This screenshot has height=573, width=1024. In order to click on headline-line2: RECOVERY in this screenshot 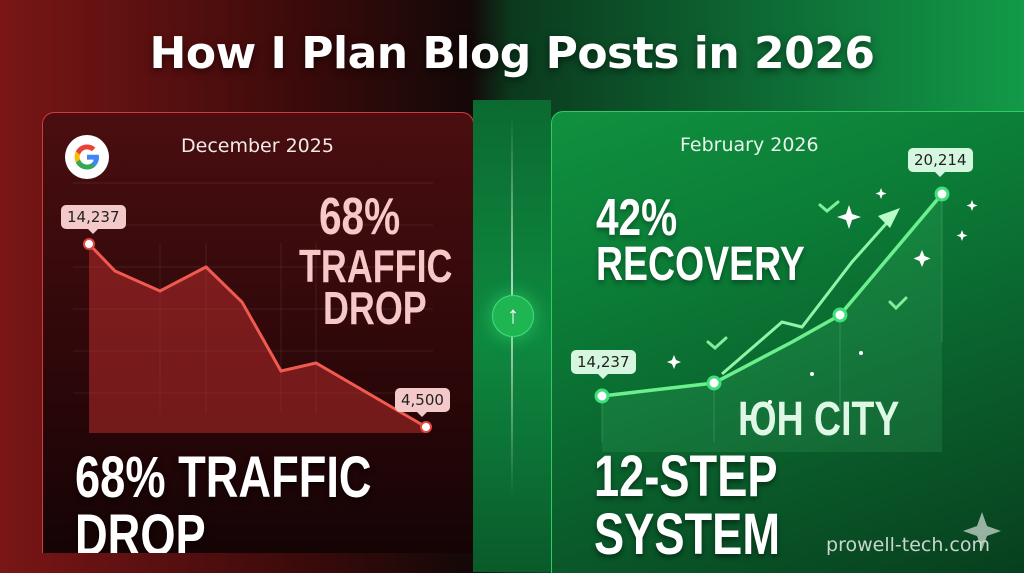, I will do `click(700, 264)`.